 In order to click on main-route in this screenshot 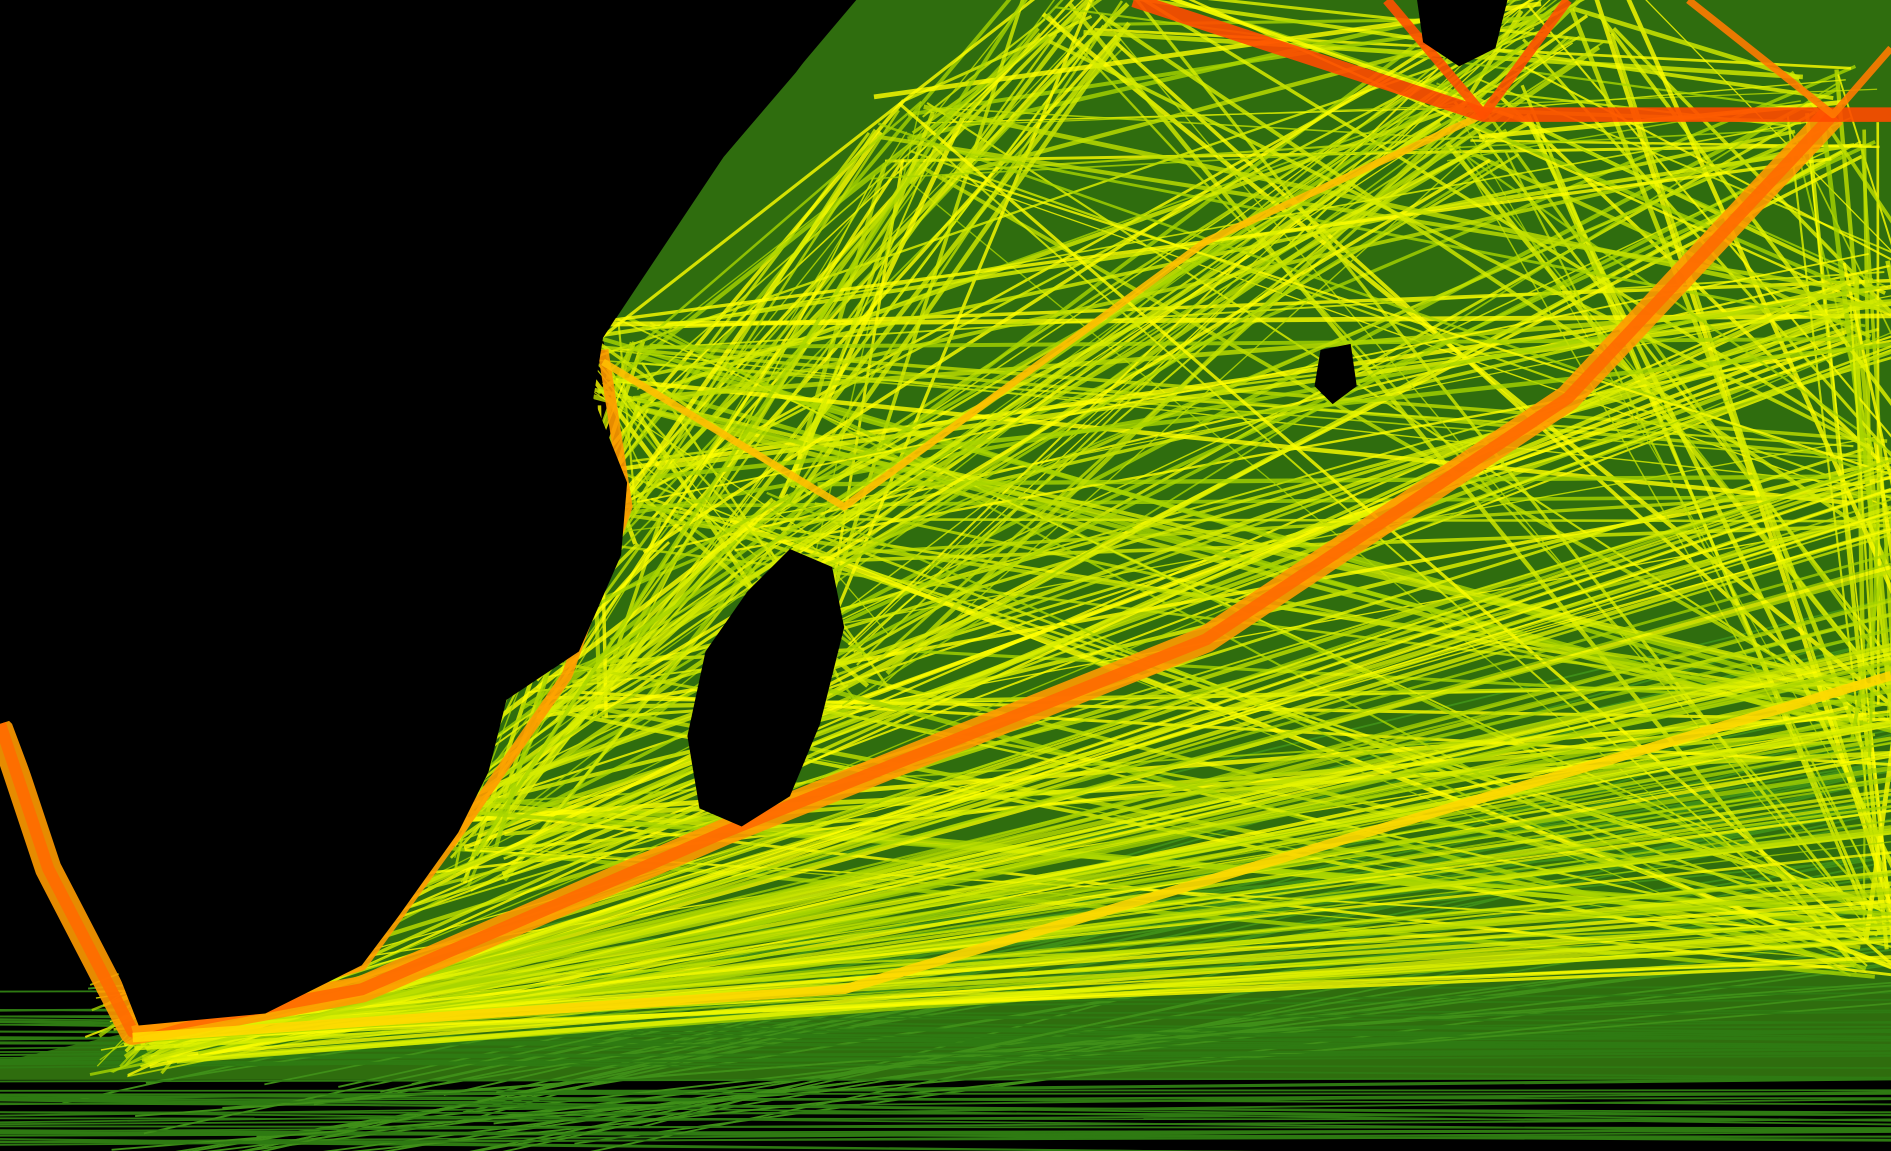, I will do `click(1788, 59)`.